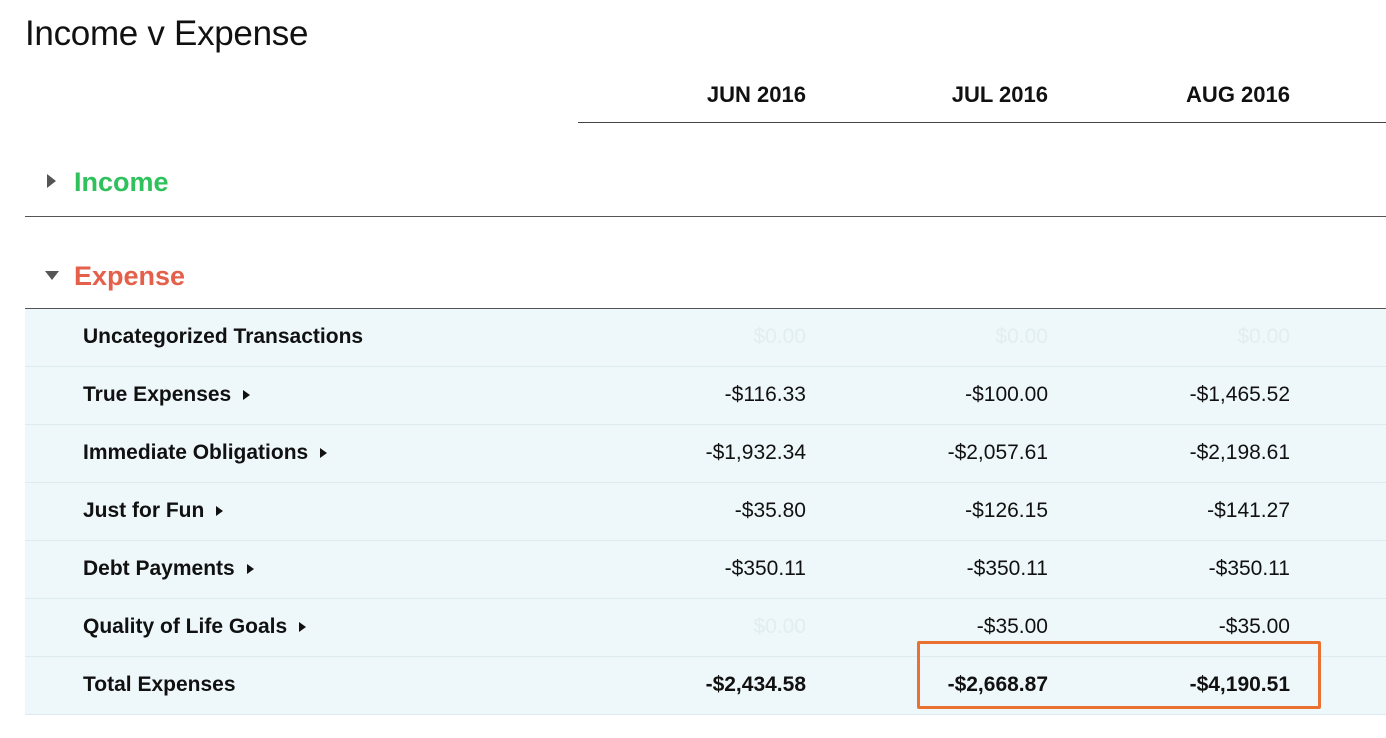  What do you see at coordinates (1239, 394) in the screenshot?
I see `value-aug-2016: -$1,465.52` at bounding box center [1239, 394].